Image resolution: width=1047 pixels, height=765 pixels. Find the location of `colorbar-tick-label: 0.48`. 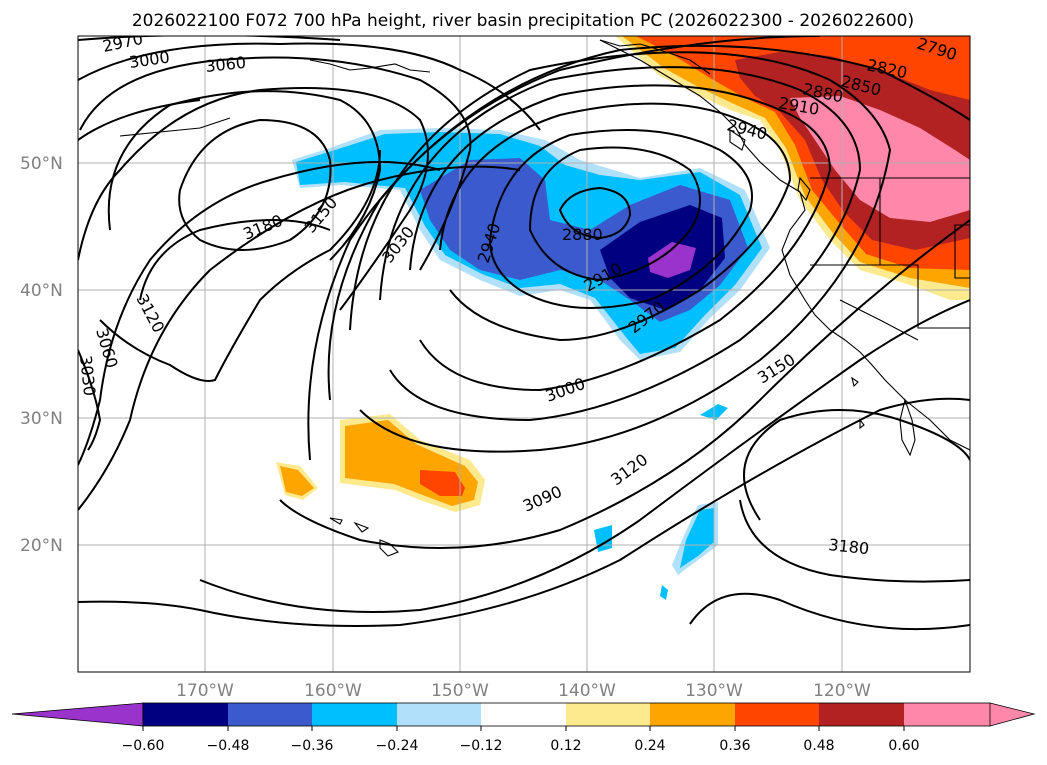

colorbar-tick-label: 0.48 is located at coordinates (818, 746).